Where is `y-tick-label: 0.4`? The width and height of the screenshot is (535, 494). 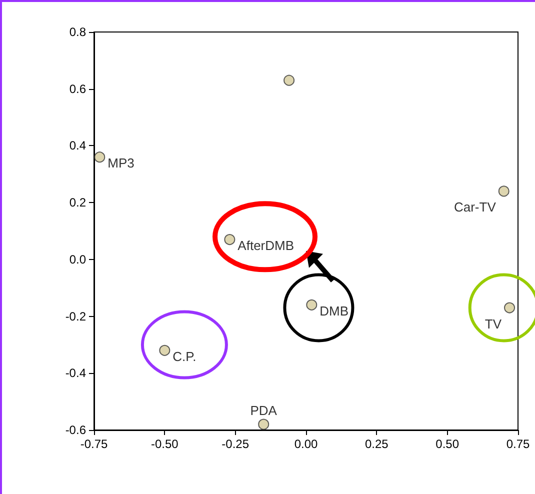
y-tick-label: 0.4 is located at coordinates (77, 145).